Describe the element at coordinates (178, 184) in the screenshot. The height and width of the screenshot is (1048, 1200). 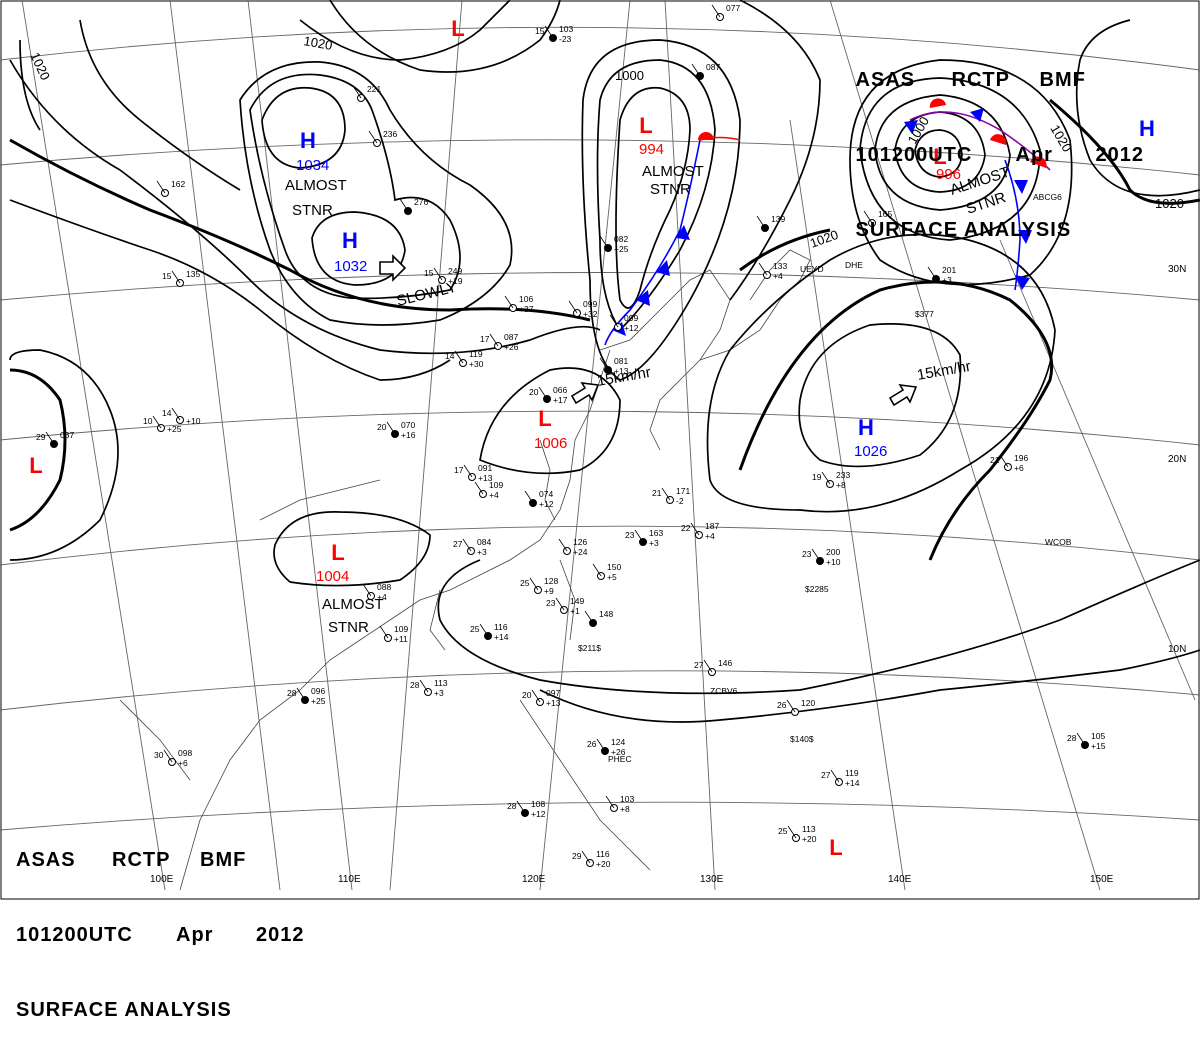
I see `station-pressure: 162` at that location.